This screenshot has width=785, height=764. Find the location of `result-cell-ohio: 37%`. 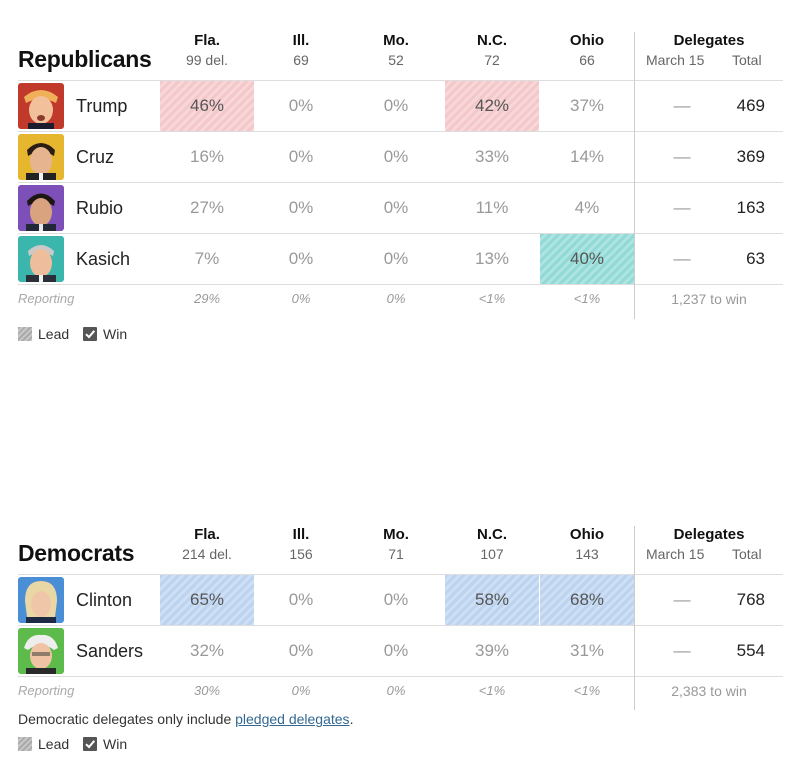

result-cell-ohio: 37% is located at coordinates (587, 105).